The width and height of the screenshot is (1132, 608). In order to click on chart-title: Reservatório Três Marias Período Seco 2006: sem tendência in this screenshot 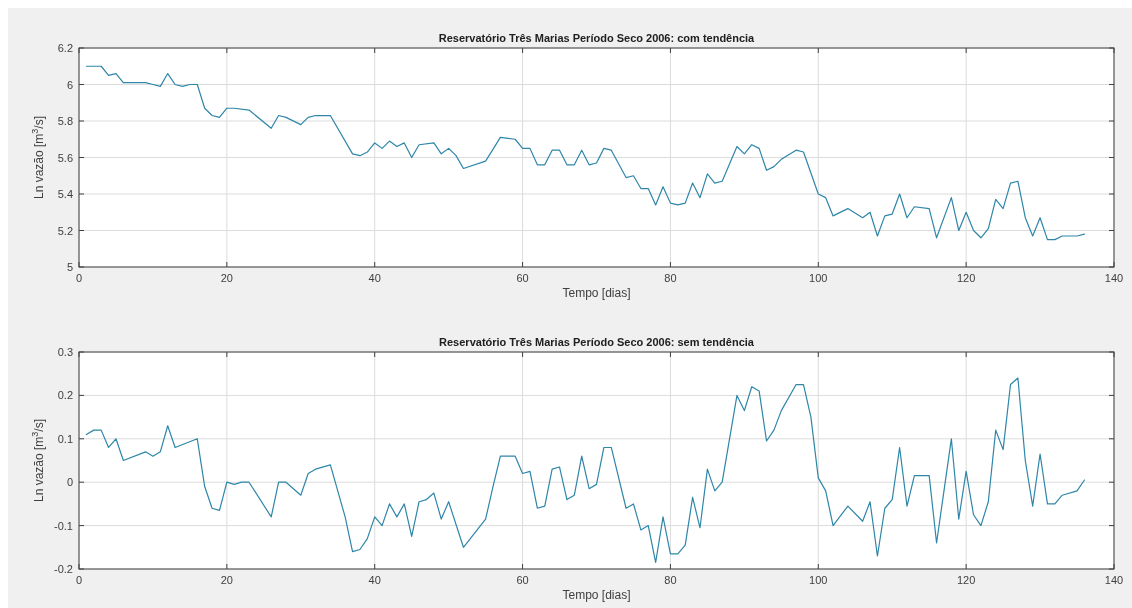, I will do `click(597, 342)`.